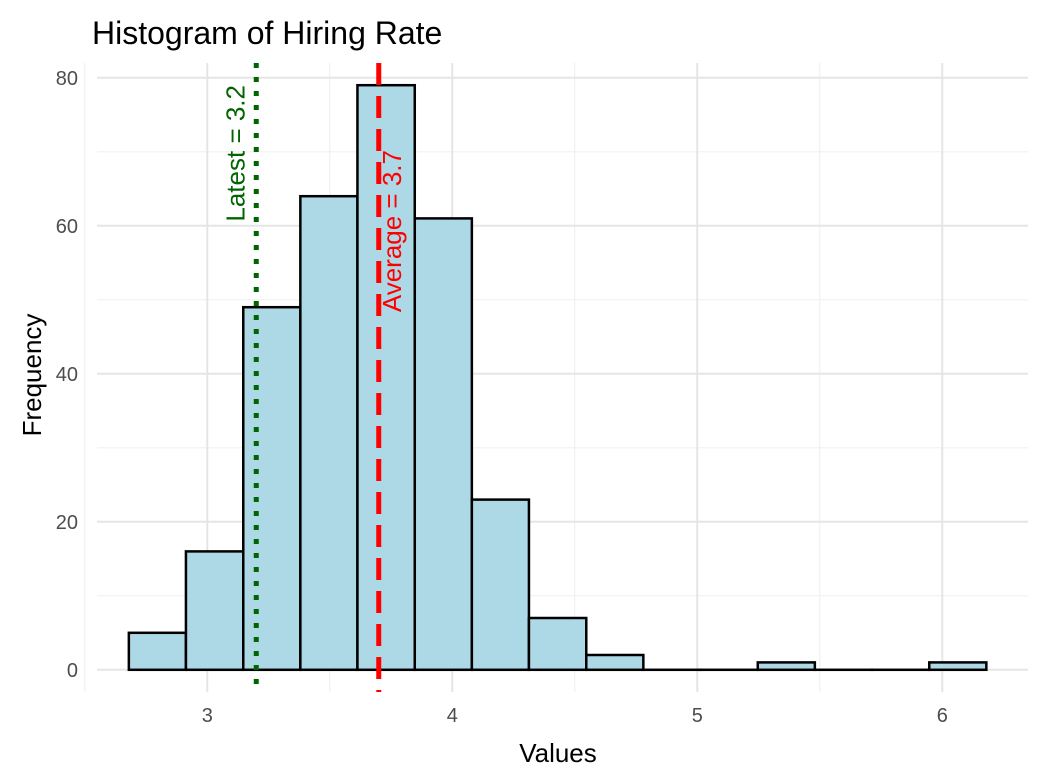  Describe the element at coordinates (697, 716) in the screenshot. I see `x-tick-label: 5` at that location.